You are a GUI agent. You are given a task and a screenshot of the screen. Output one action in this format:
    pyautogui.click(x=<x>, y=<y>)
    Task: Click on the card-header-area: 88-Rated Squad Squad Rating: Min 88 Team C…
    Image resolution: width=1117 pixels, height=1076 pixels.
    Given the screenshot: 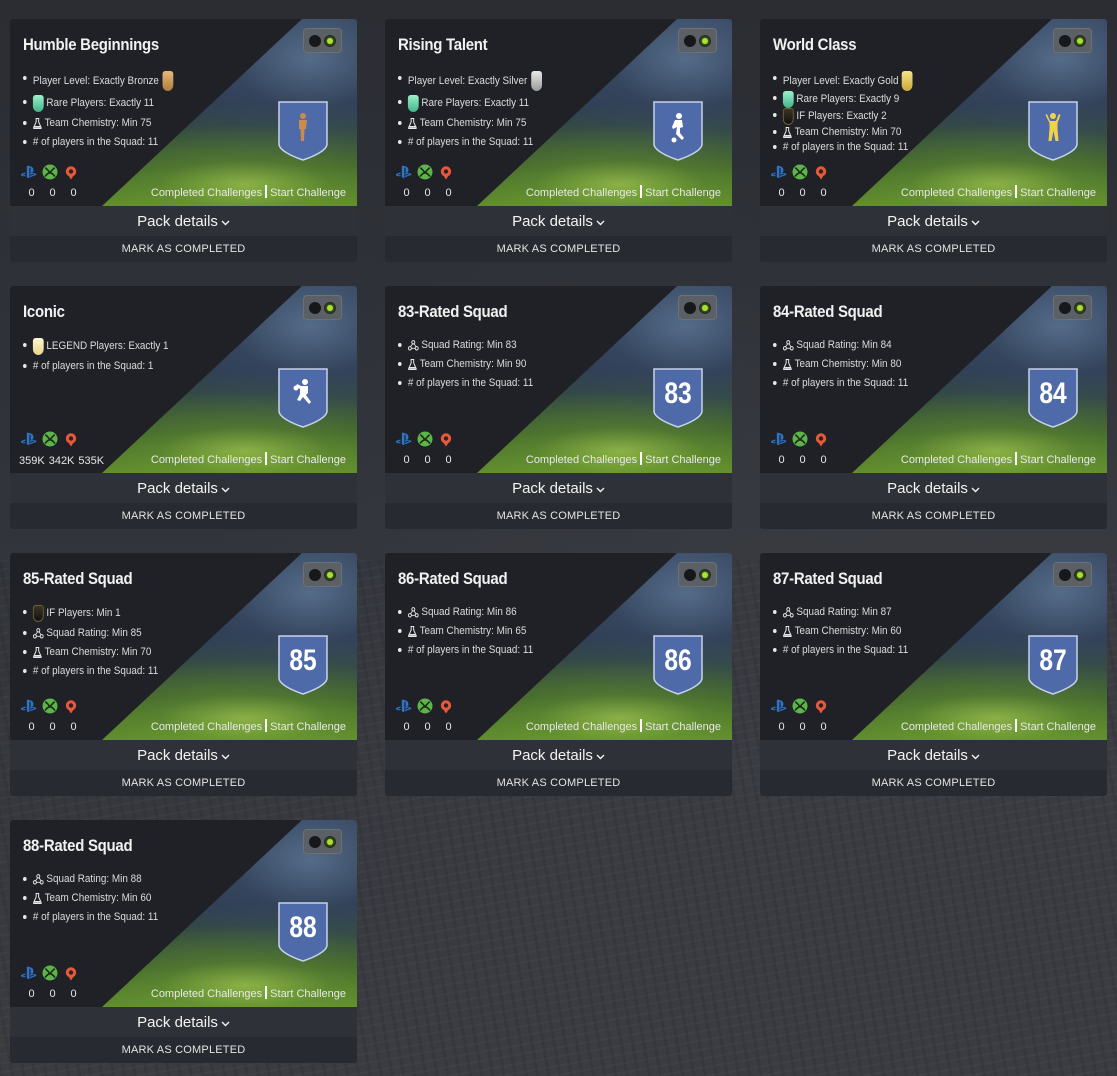 What is the action you would take?
    pyautogui.click(x=183, y=913)
    